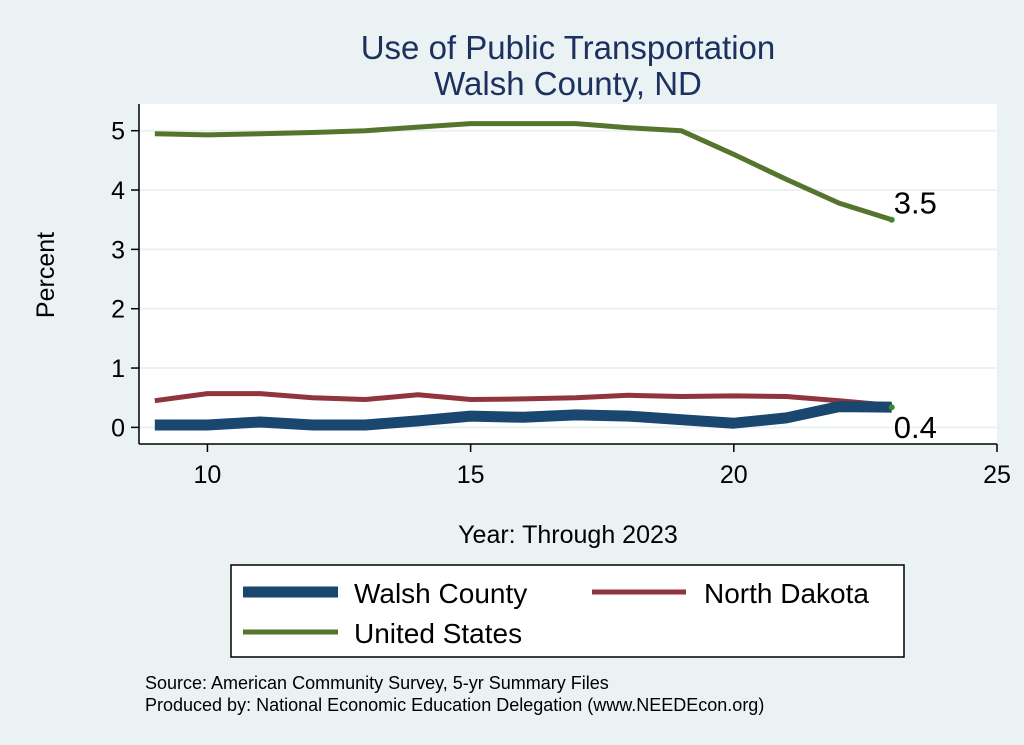 Image resolution: width=1024 pixels, height=745 pixels. What do you see at coordinates (997, 475) in the screenshot?
I see `x-tick-label-25: 25` at bounding box center [997, 475].